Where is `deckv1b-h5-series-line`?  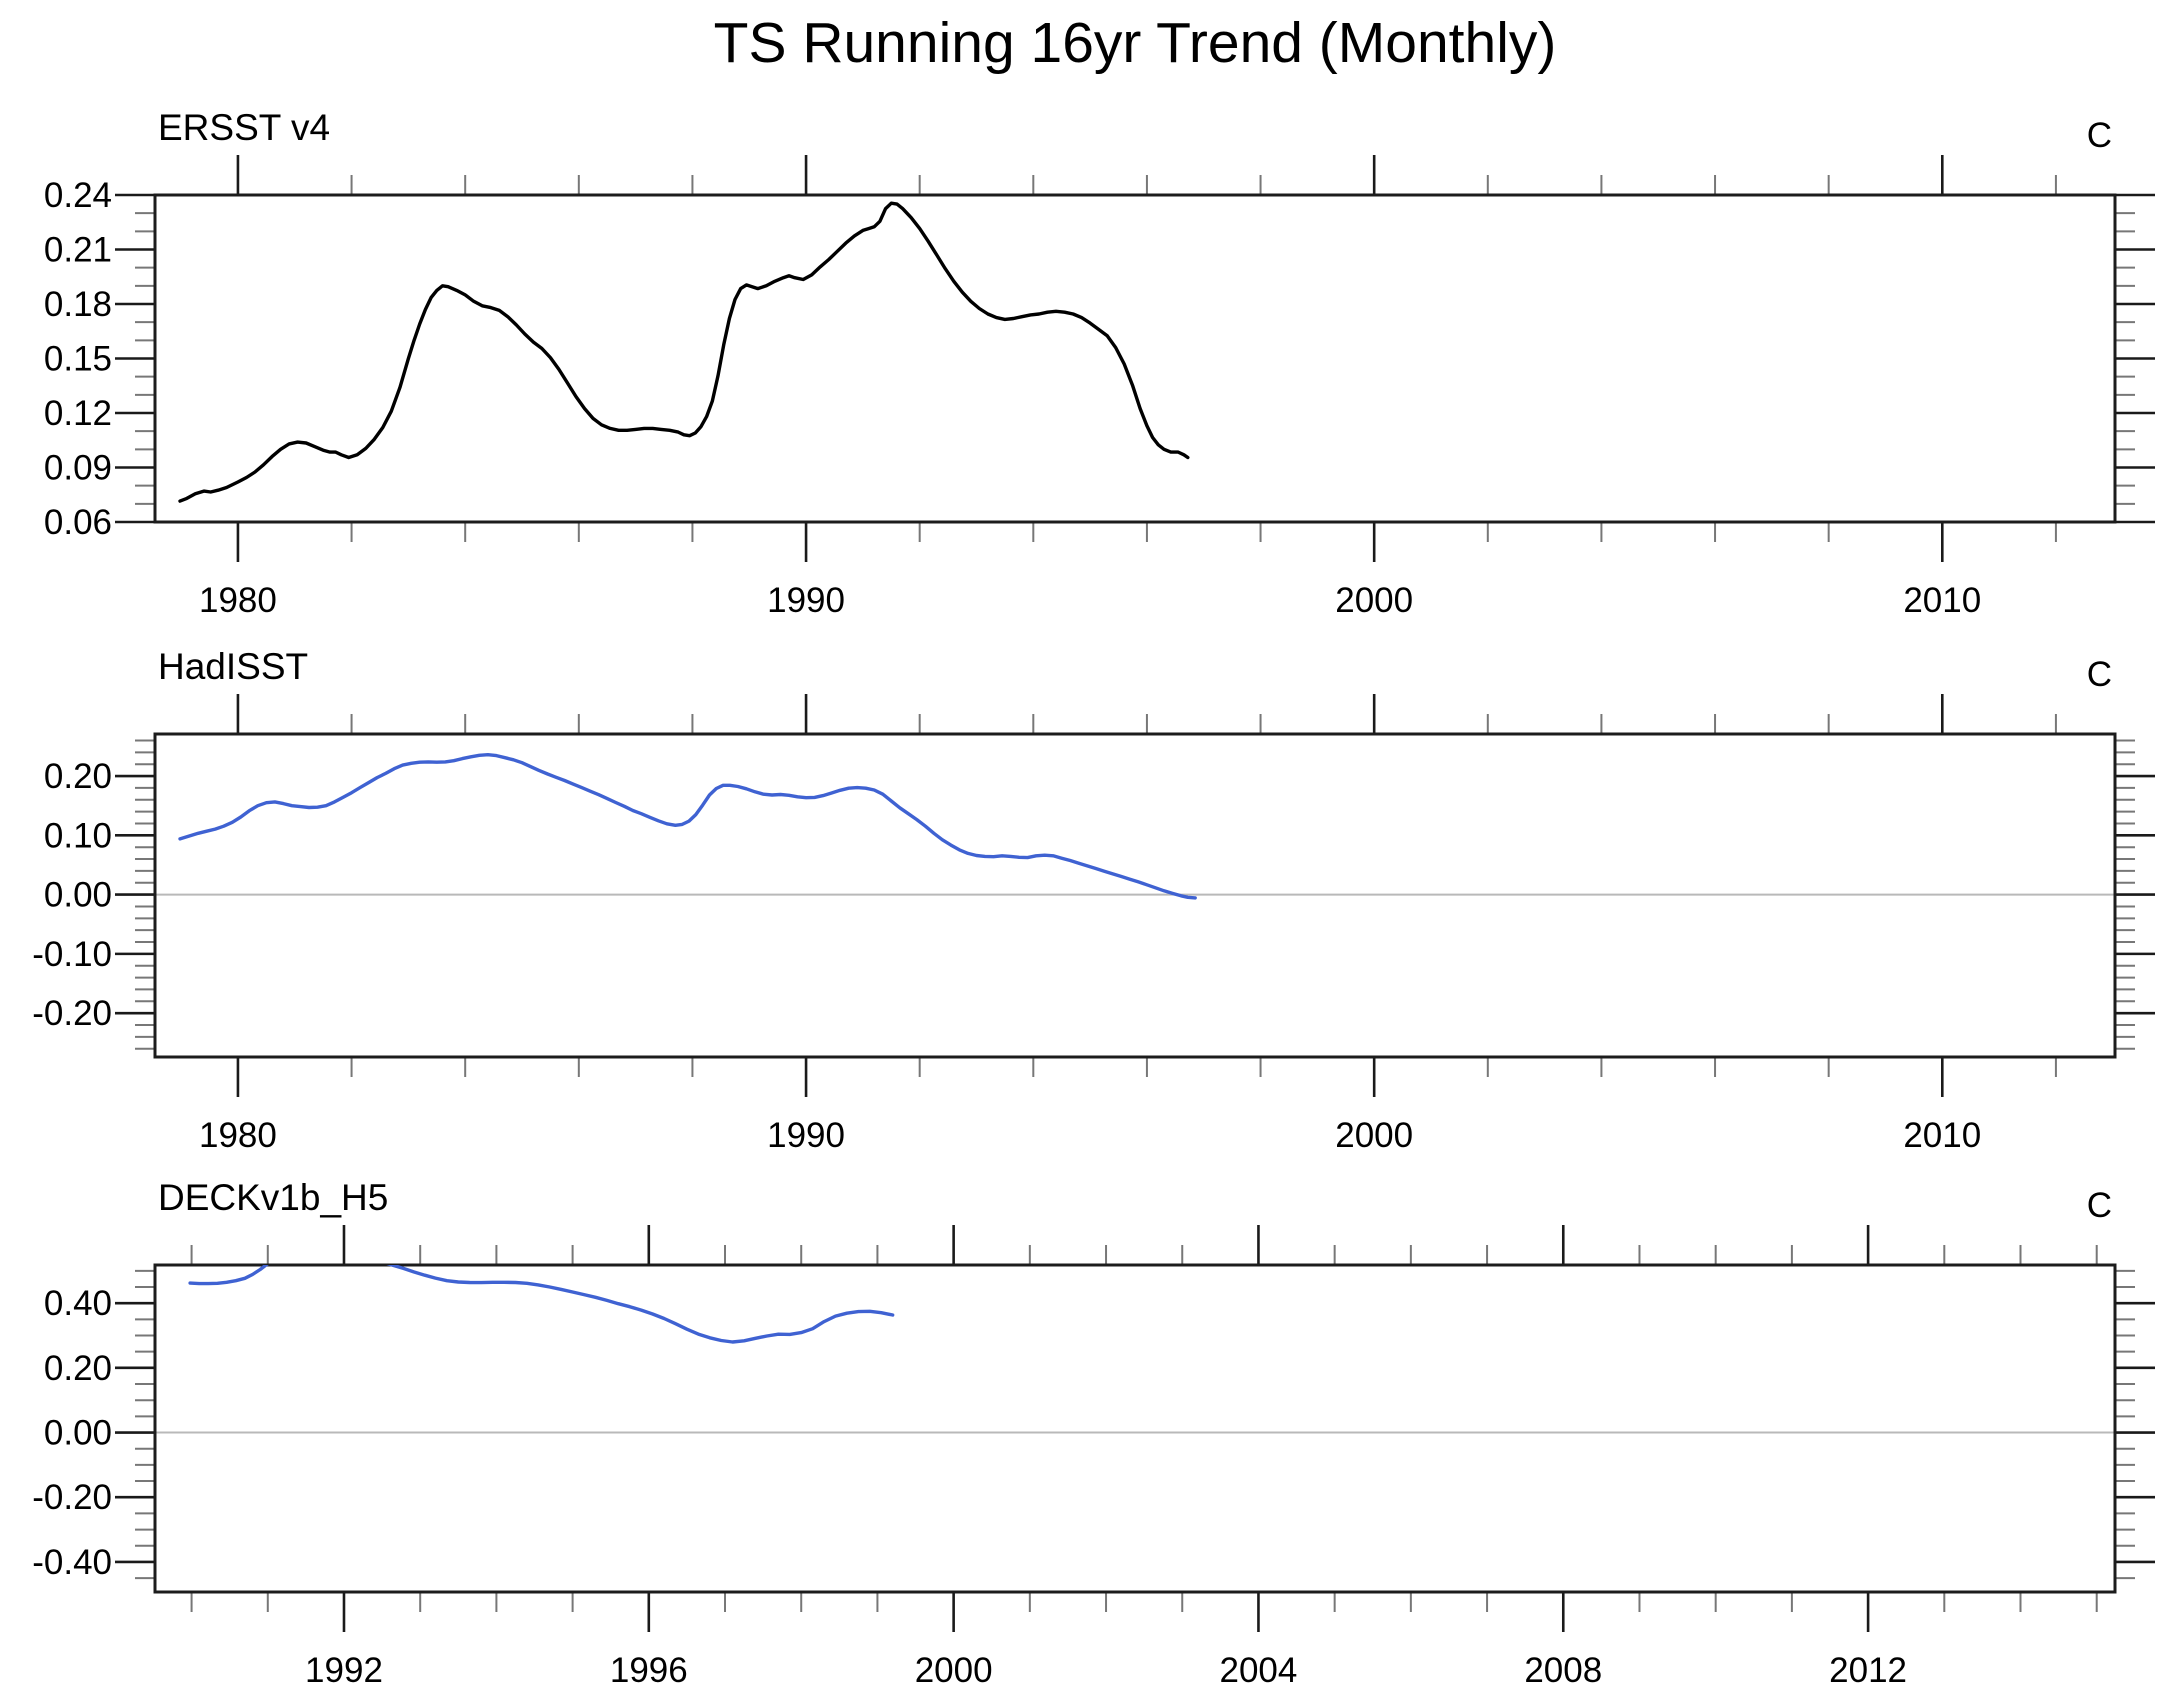 deckv1b-h5-series-line is located at coordinates (541, 1304).